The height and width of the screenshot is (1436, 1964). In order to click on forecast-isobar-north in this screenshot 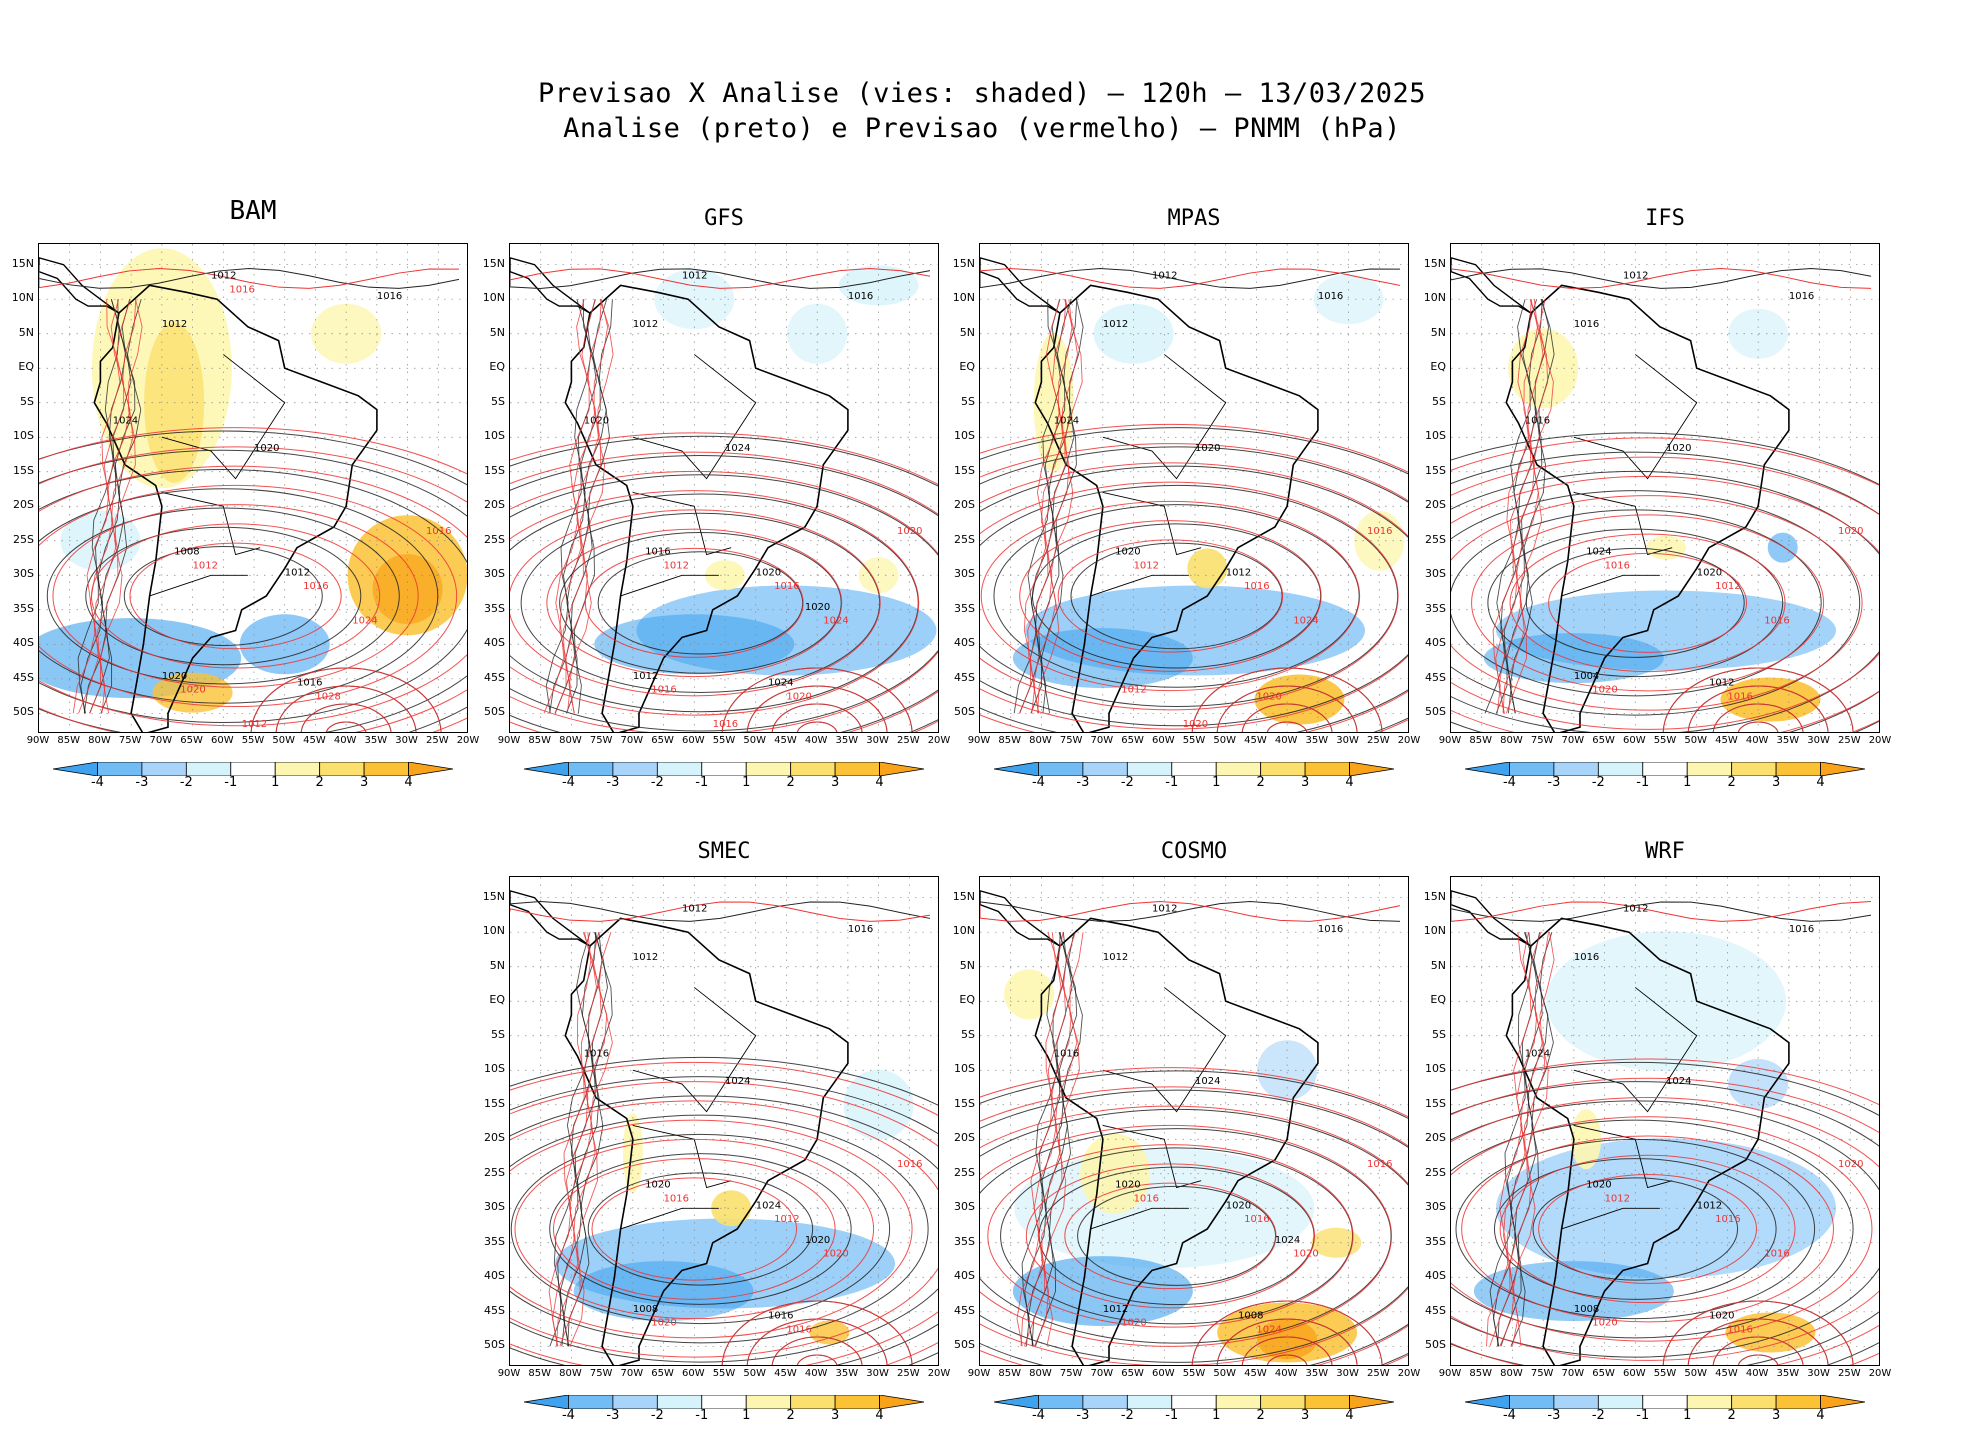, I will do `click(249, 276)`.